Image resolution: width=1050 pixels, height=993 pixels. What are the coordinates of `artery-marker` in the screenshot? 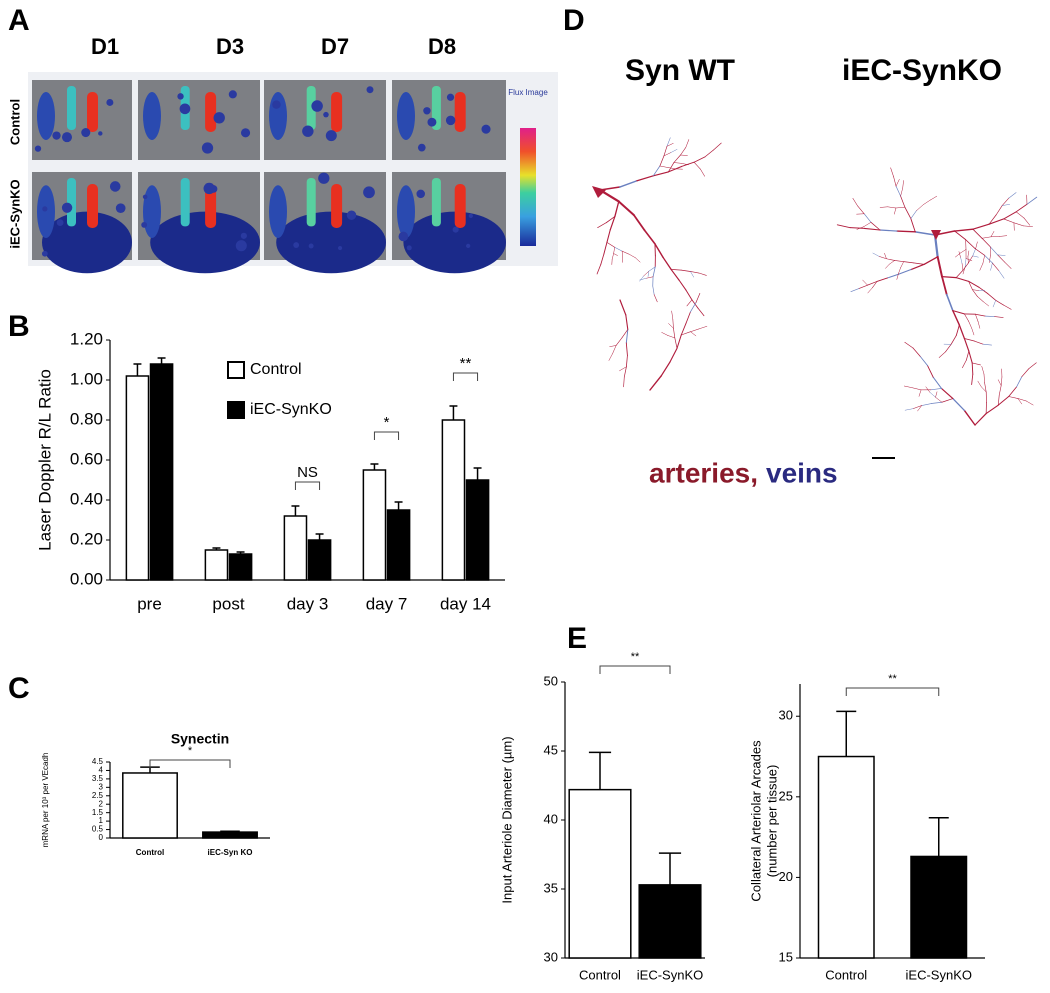 It's located at (599, 192).